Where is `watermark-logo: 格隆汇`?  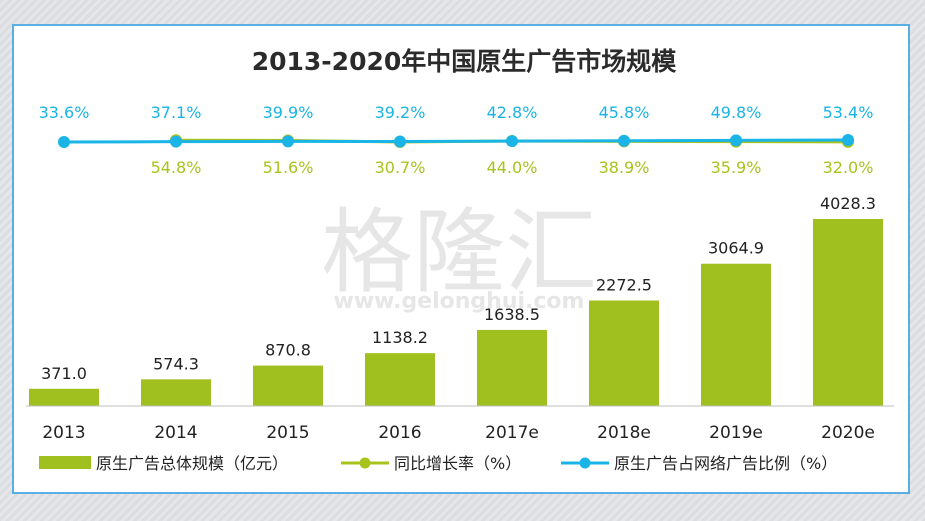 watermark-logo: 格隆汇 is located at coordinates (459, 252).